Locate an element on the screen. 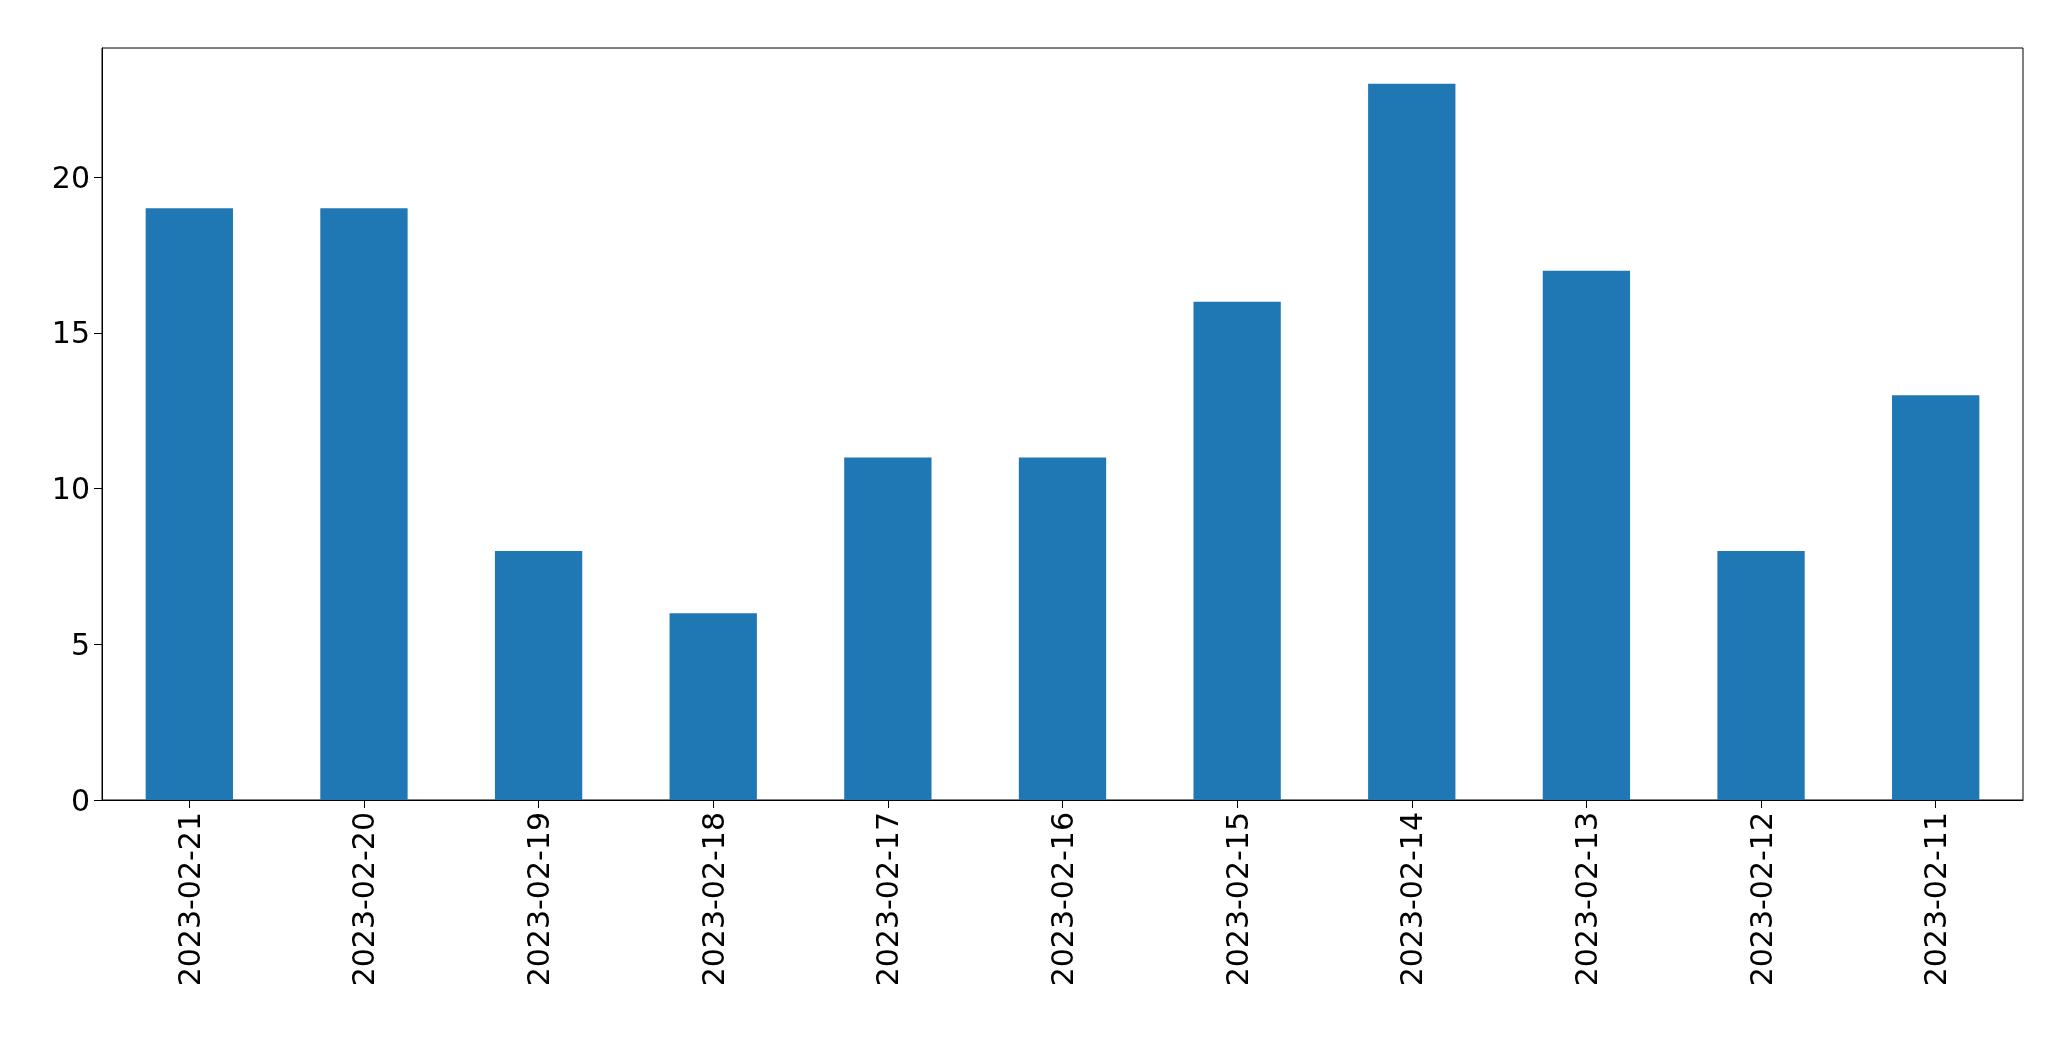  y-tick-label: 0 is located at coordinates (80, 800).